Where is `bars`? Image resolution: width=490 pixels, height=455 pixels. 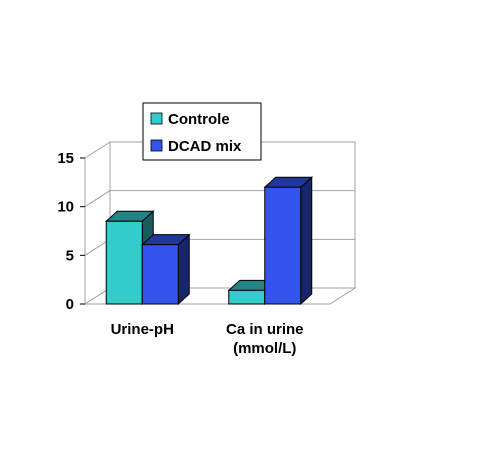 bars is located at coordinates (209, 241).